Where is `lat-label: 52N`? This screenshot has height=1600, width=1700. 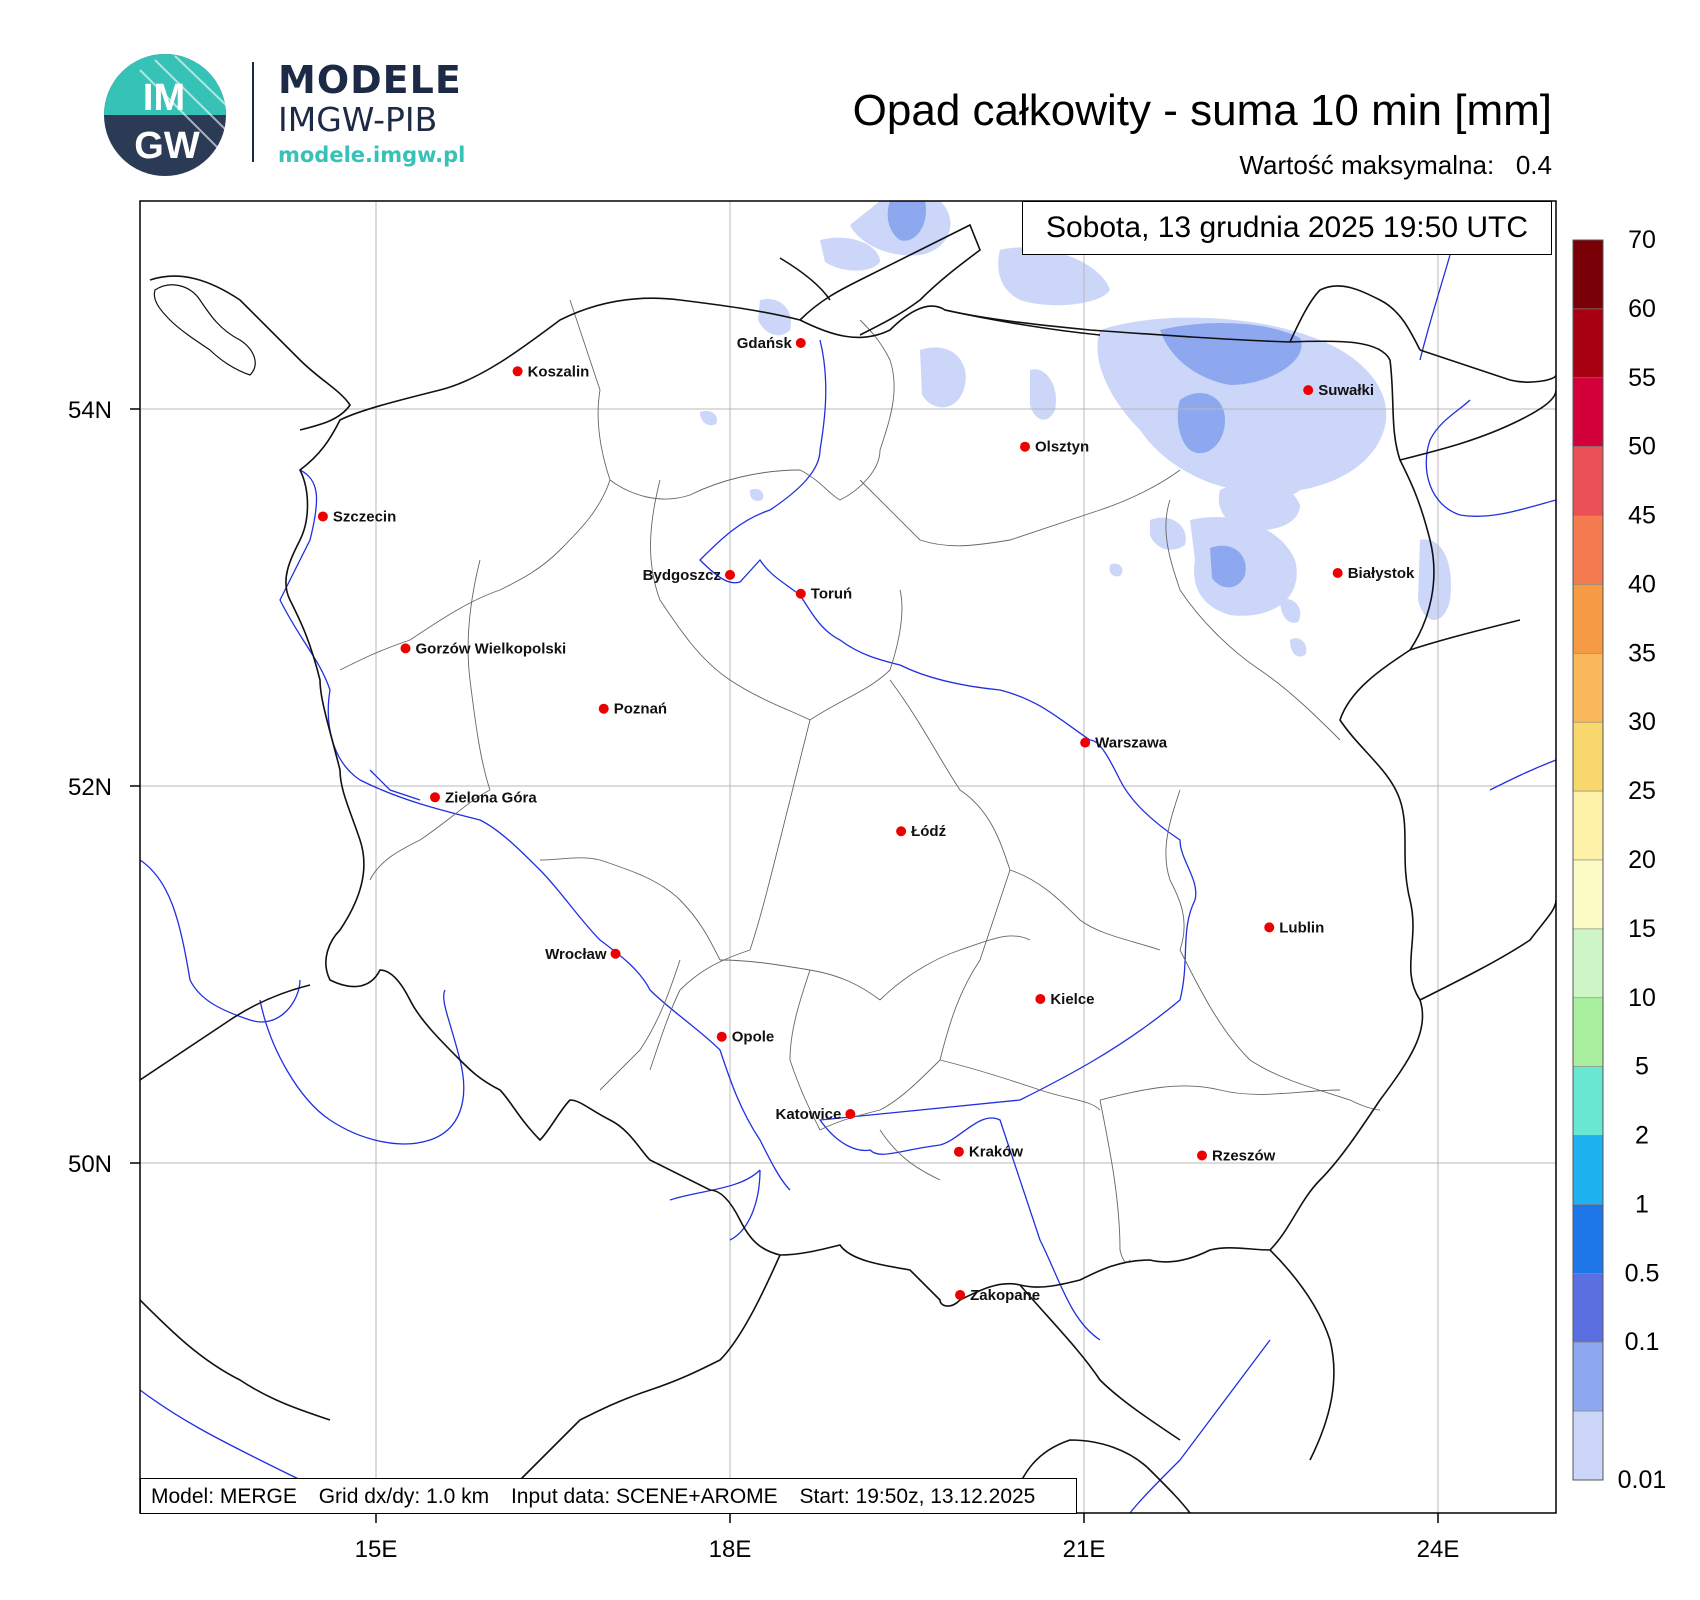
lat-label: 52N is located at coordinates (90, 787).